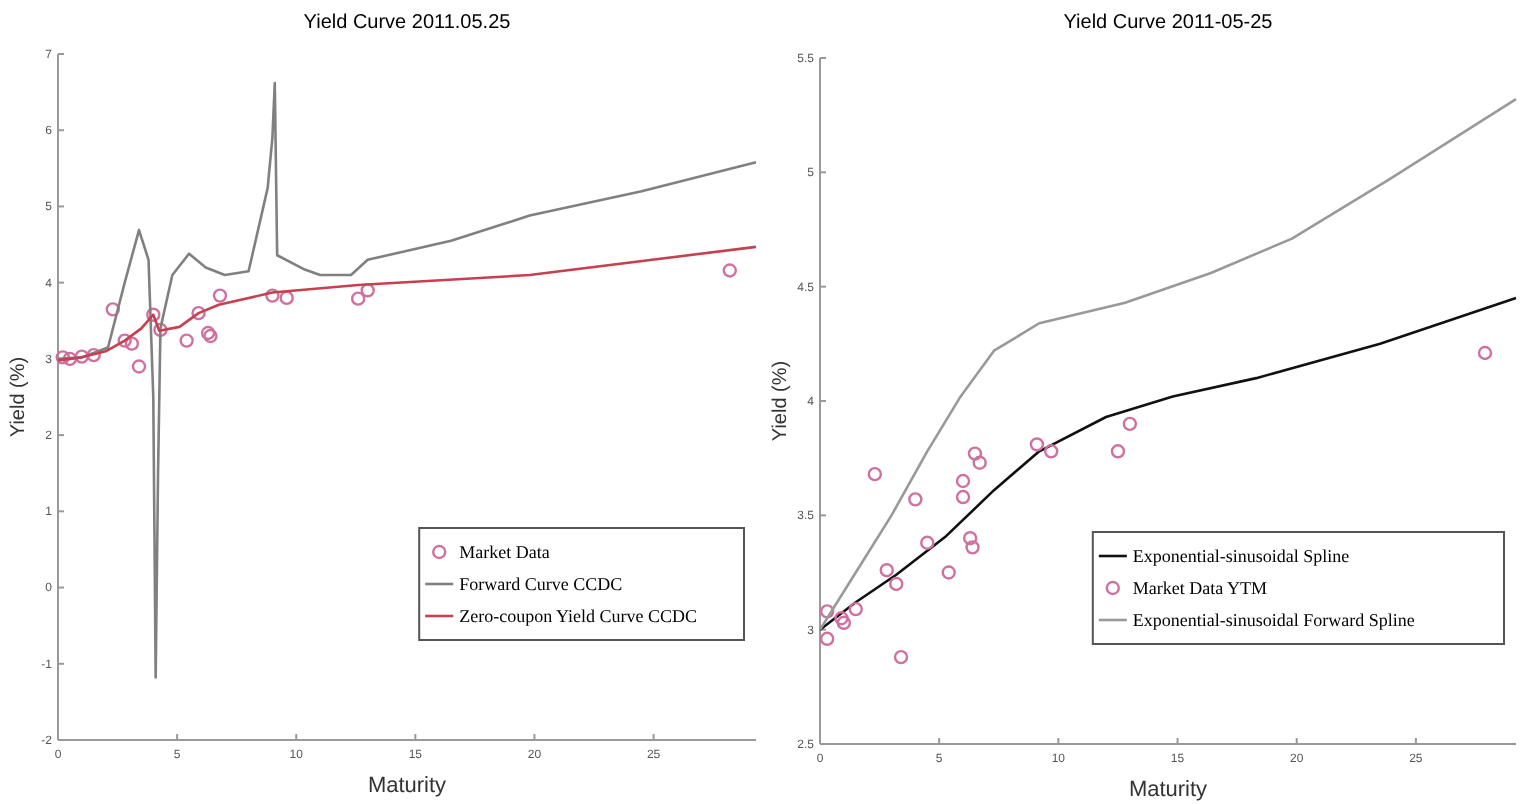 The height and width of the screenshot is (804, 1524). What do you see at coordinates (541, 583) in the screenshot?
I see `legend-label: Forward Curve CCDC` at bounding box center [541, 583].